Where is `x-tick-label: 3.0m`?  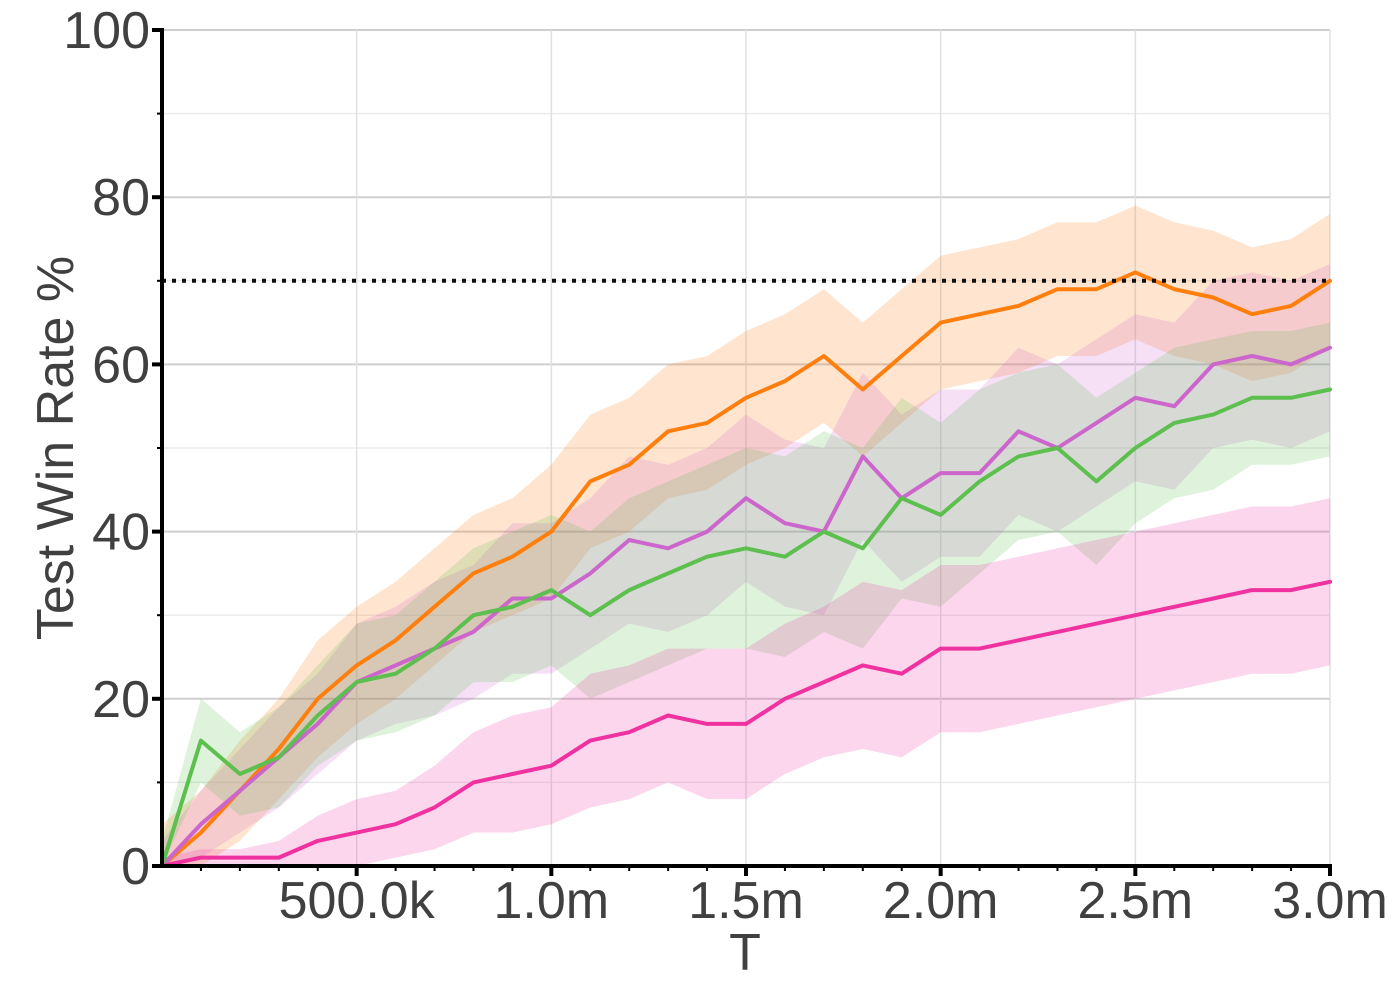 x-tick-label: 3.0m is located at coordinates (1330, 901).